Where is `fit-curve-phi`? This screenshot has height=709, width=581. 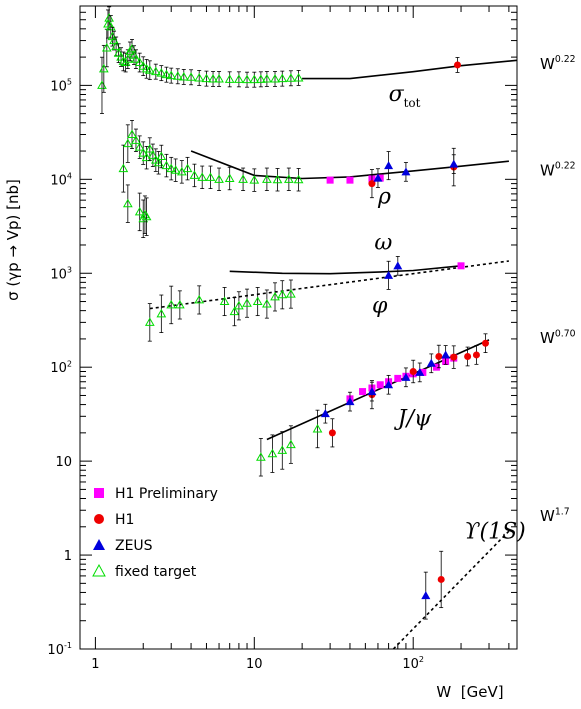
fit-curve-phi is located at coordinates (329, 285).